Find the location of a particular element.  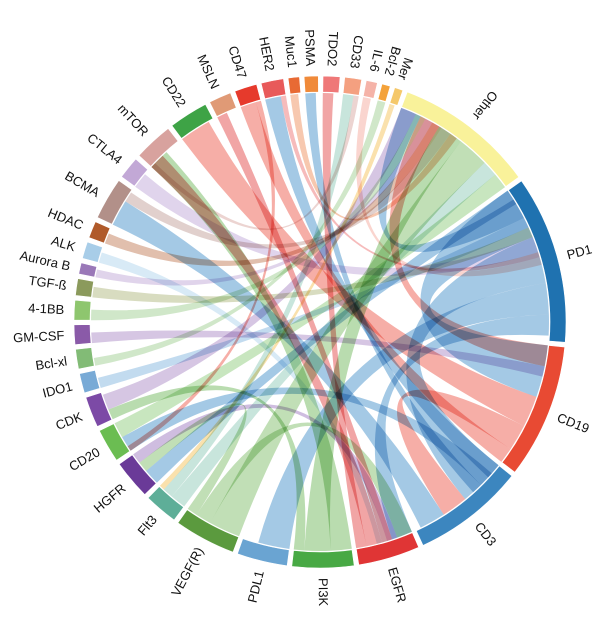

label-hgfr: HGFR is located at coordinates (110, 498).